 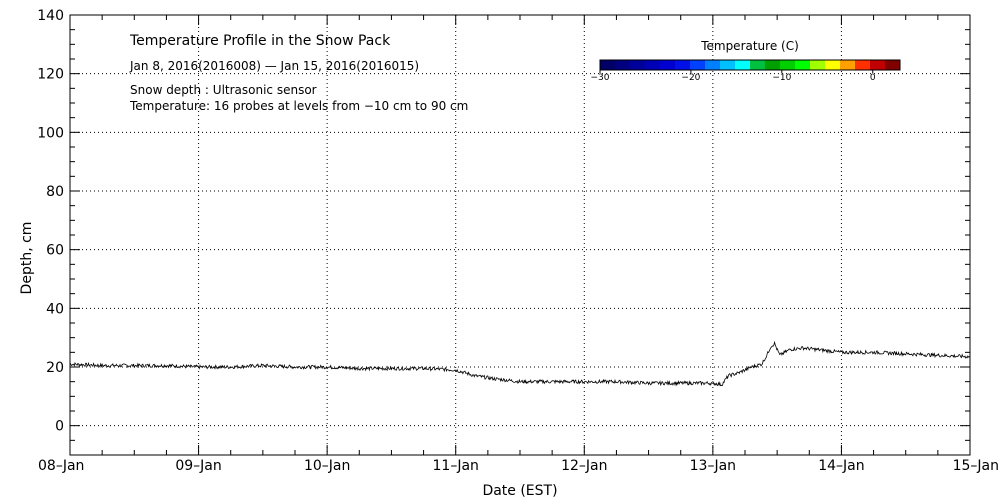 I want to click on colorbar-frame, so click(x=750, y=65).